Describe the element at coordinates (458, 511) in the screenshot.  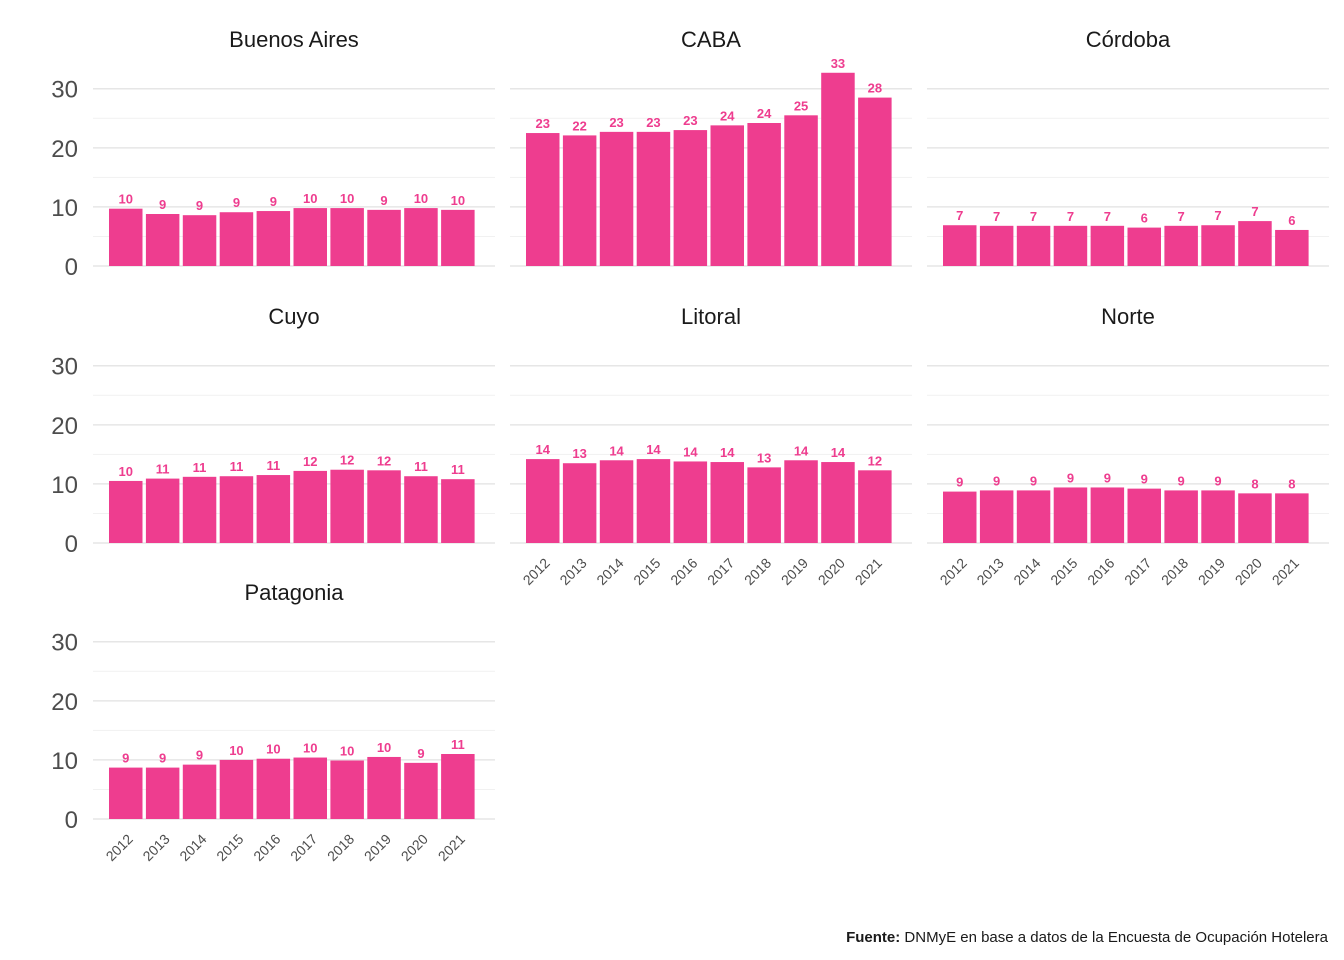
I see `bar-cuyo-2021` at that location.